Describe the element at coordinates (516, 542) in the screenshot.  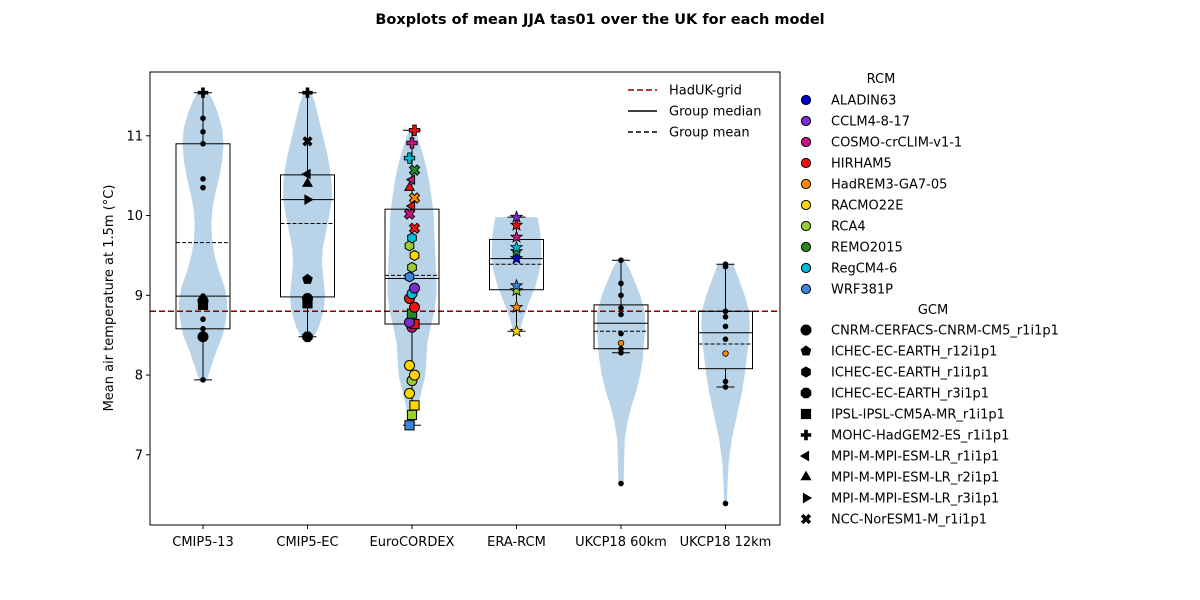
I see `x-tick-label: ERA-RCM` at that location.